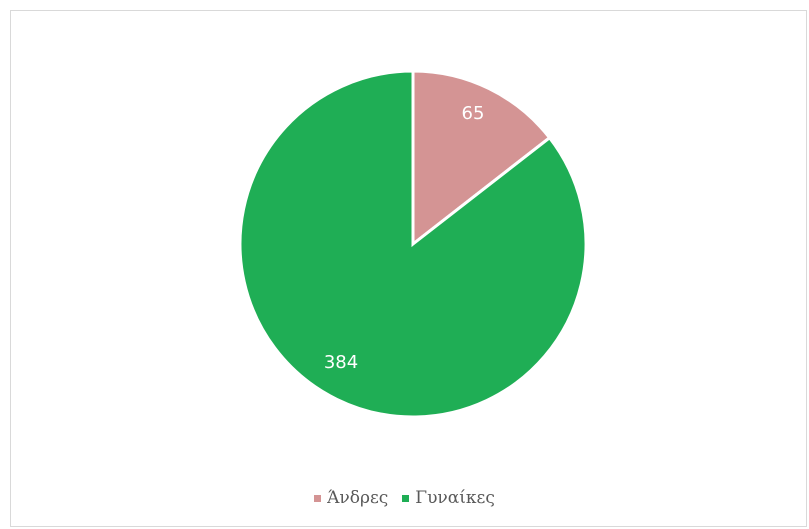  I want to click on legend-swatch-women, so click(406, 498).